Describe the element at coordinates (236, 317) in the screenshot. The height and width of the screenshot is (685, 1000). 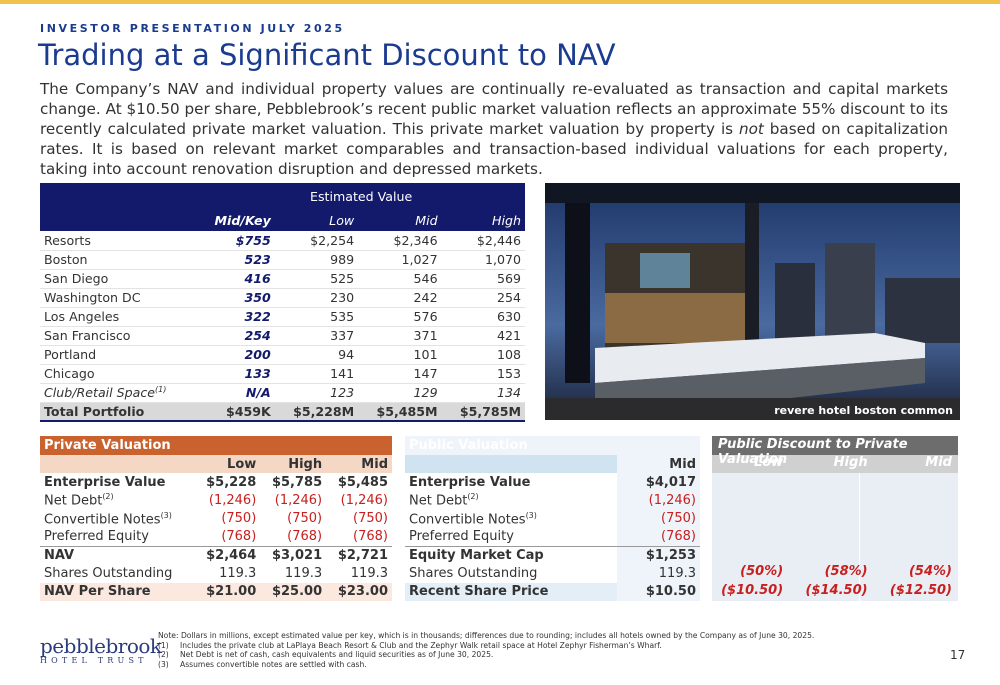
I see `cell: 322` at that location.